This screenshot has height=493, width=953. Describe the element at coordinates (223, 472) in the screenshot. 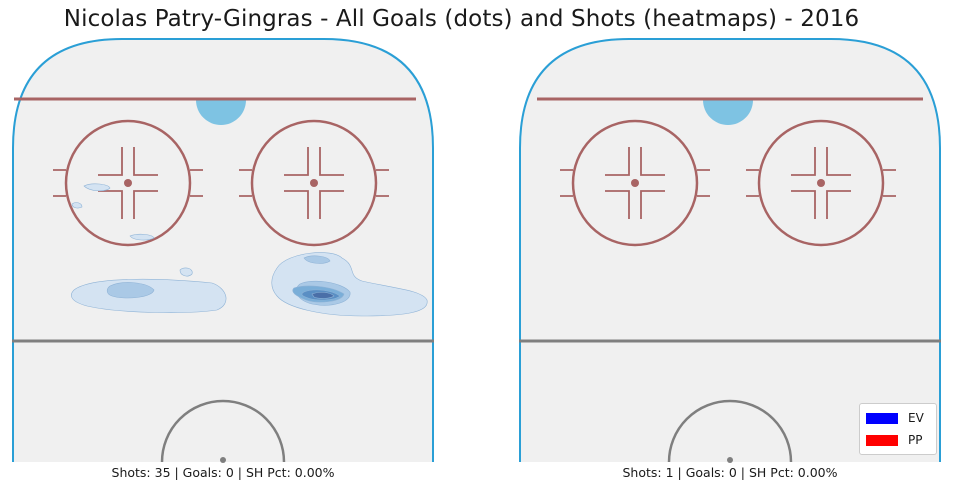

I see `caption-left: Shots: 35 | Goals: 0 | SH Pct: 0.00%` at that location.